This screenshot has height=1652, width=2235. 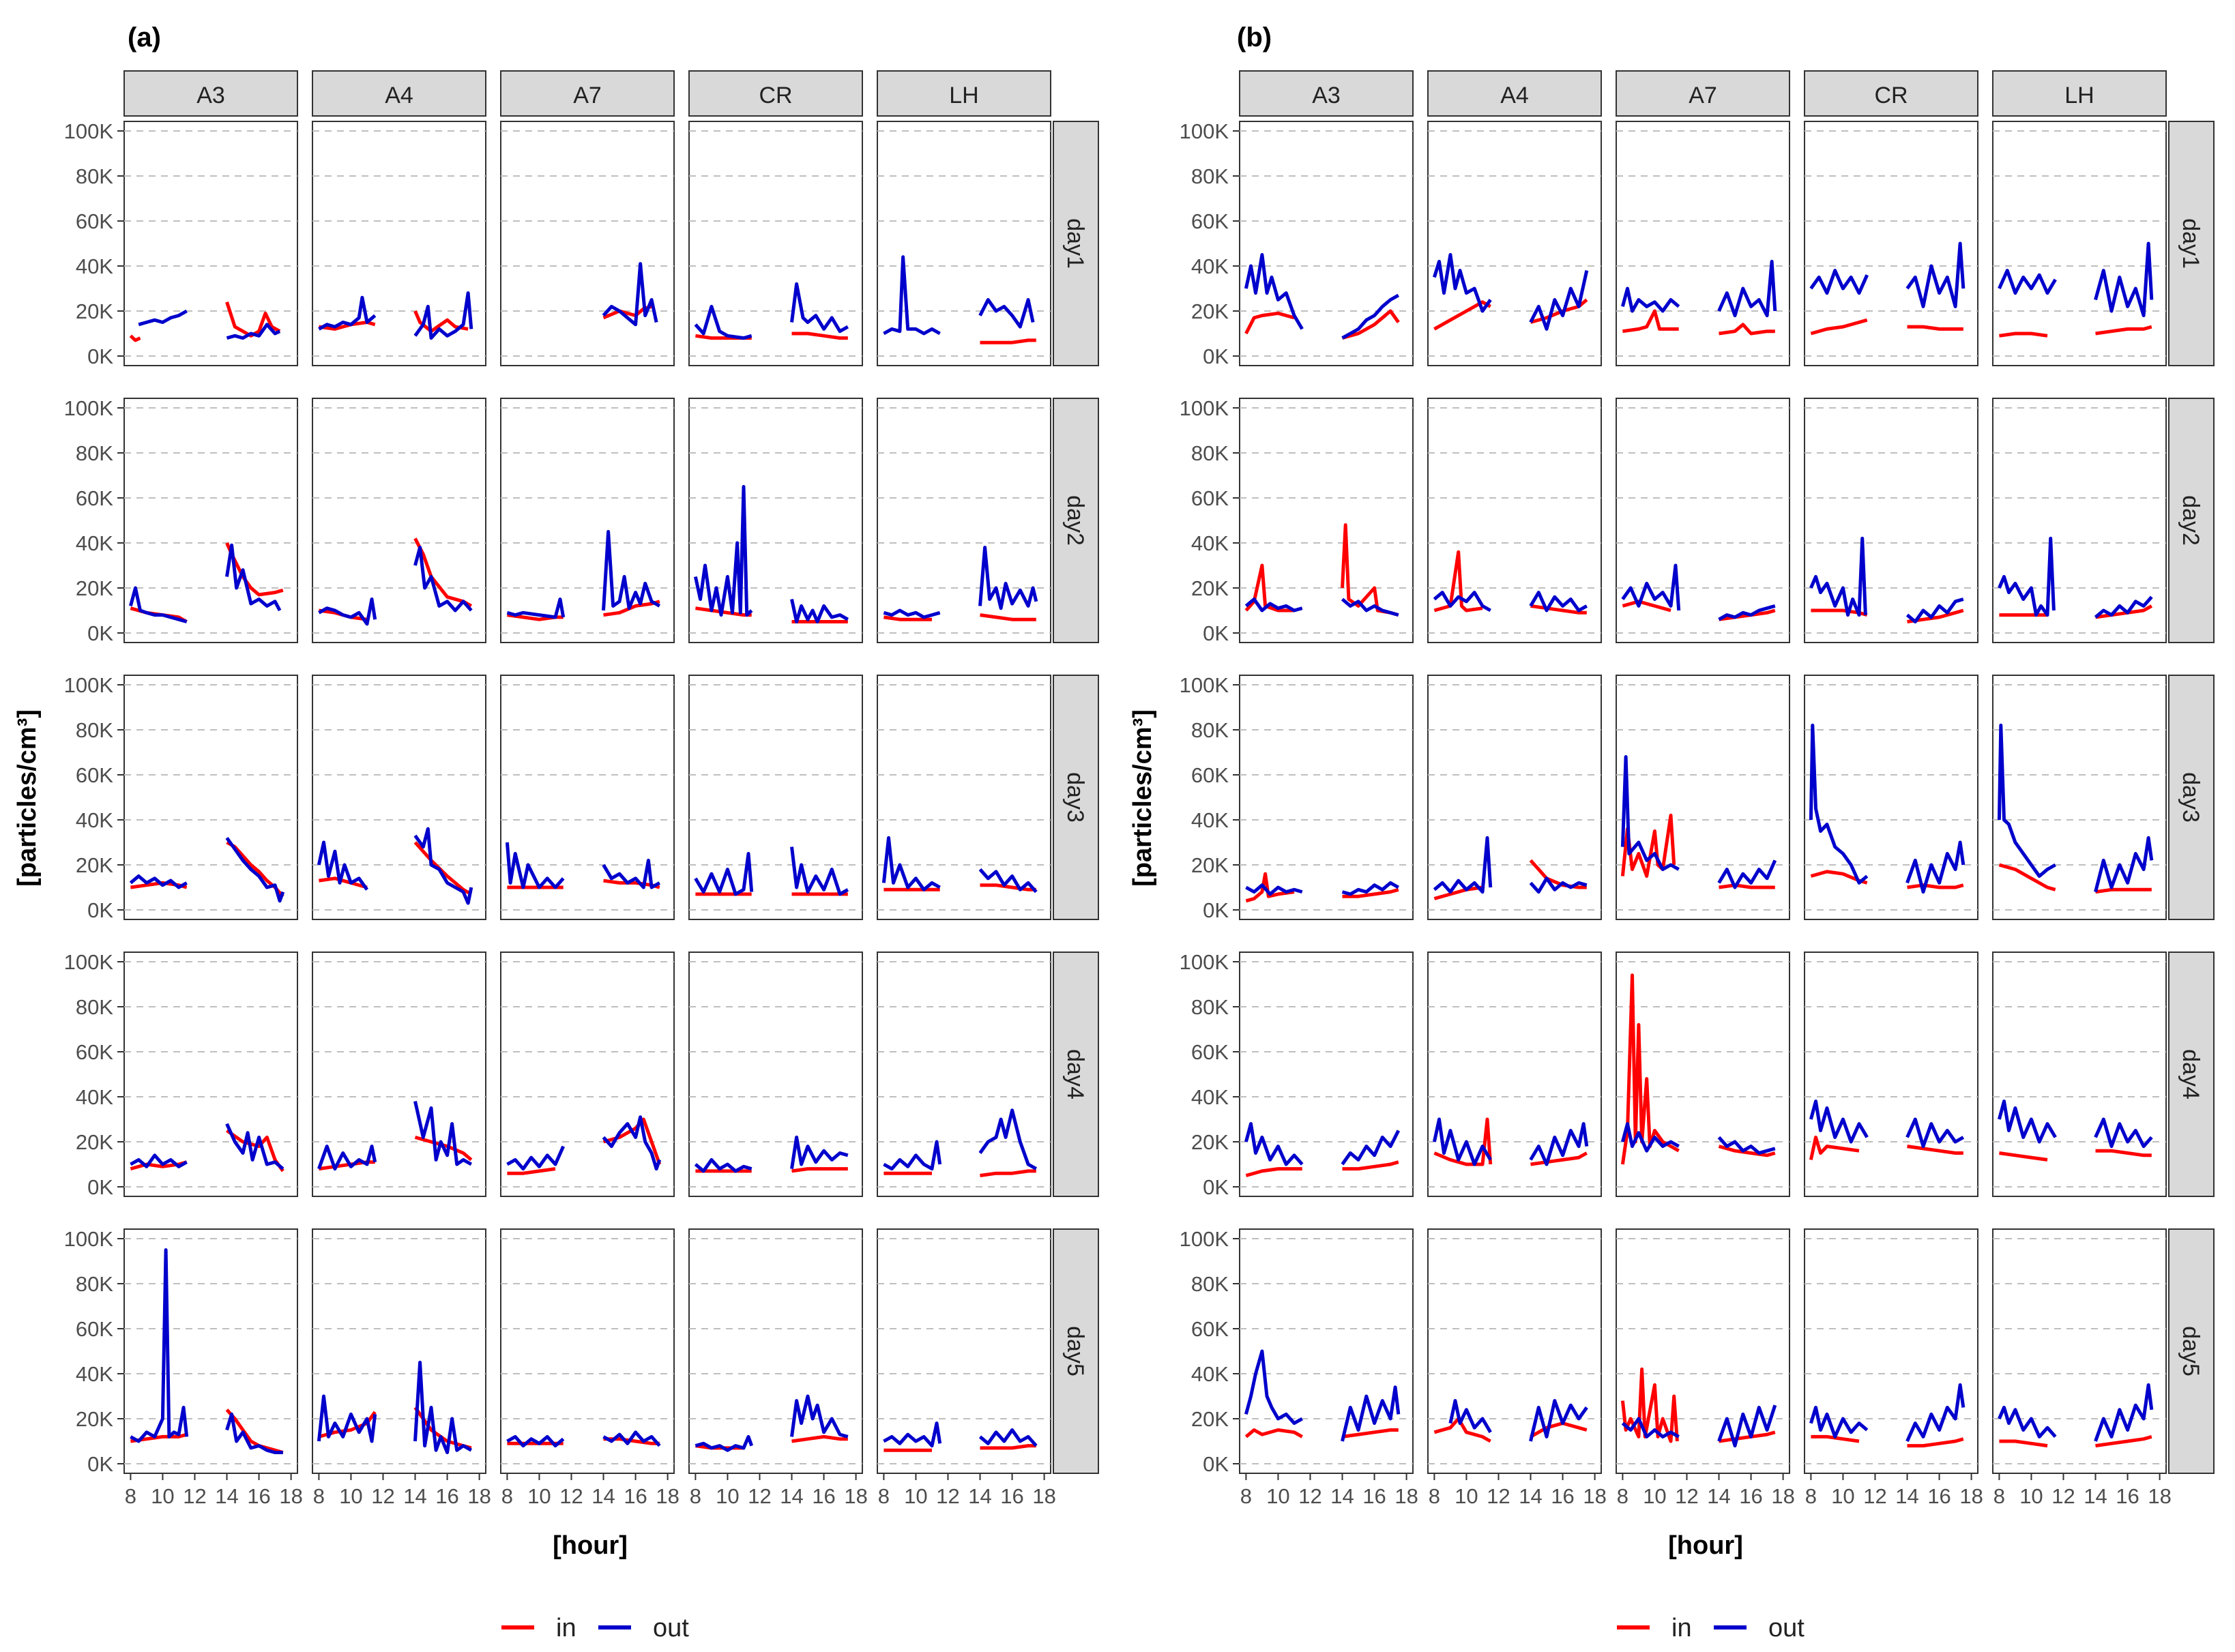 What do you see at coordinates (595, 1628) in the screenshot?
I see `legend-a: in out` at bounding box center [595, 1628].